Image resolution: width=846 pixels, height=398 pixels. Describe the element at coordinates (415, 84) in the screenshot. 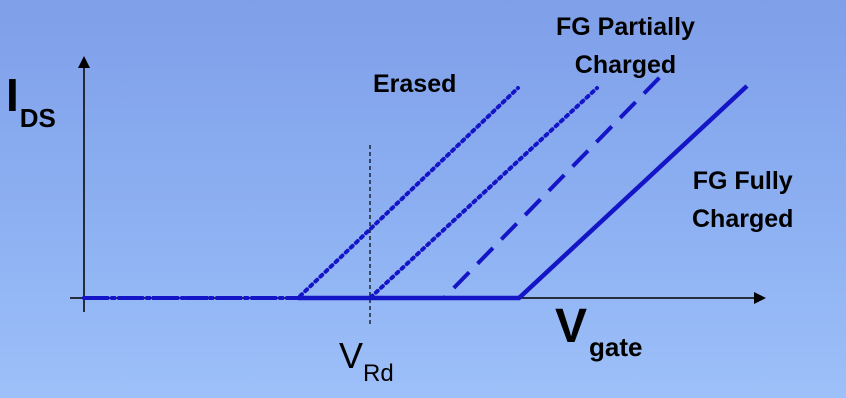

I see `label-erased: Erased` at that location.